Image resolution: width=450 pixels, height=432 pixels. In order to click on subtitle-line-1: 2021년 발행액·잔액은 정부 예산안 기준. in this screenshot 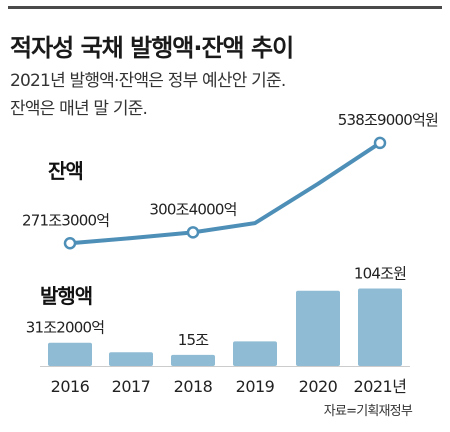, I will do `click(148, 81)`.